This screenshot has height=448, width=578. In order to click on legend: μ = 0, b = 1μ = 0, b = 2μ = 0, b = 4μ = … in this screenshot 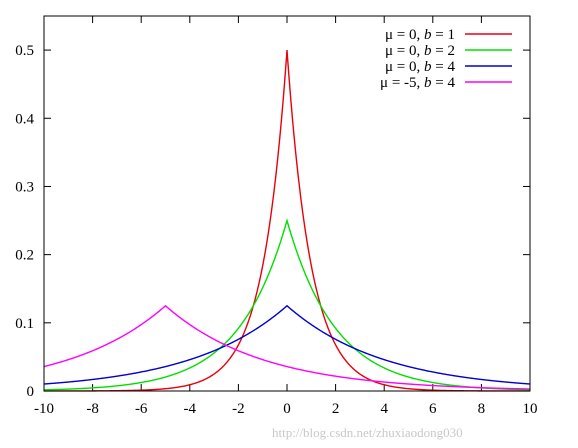, I will do `click(446, 59)`.